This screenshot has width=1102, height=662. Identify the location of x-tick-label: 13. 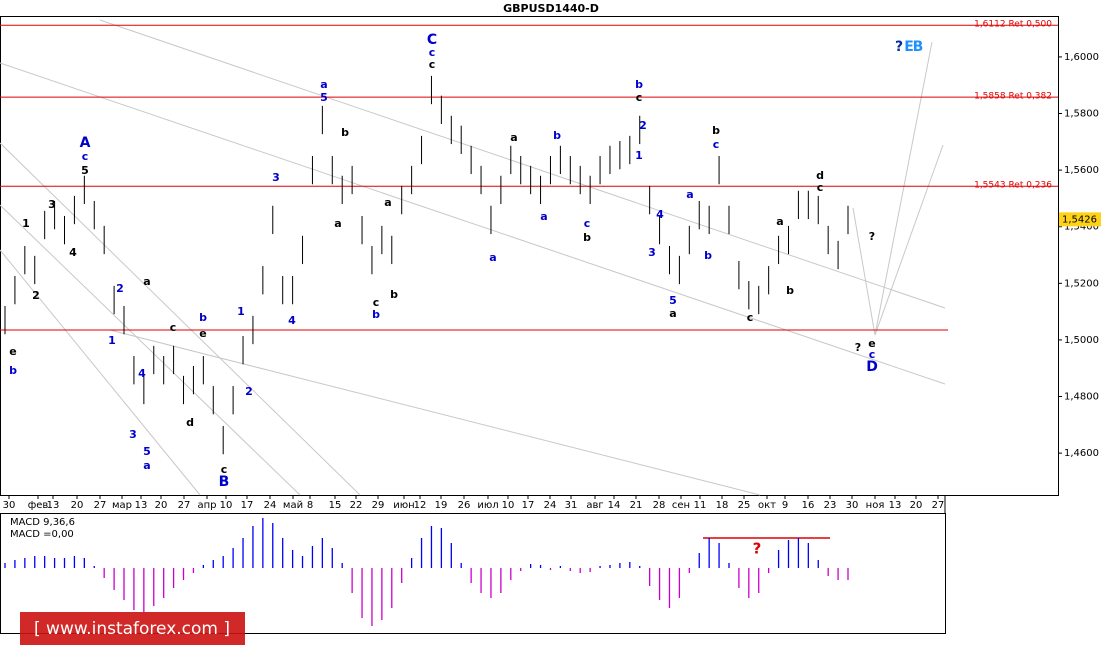
(895, 505).